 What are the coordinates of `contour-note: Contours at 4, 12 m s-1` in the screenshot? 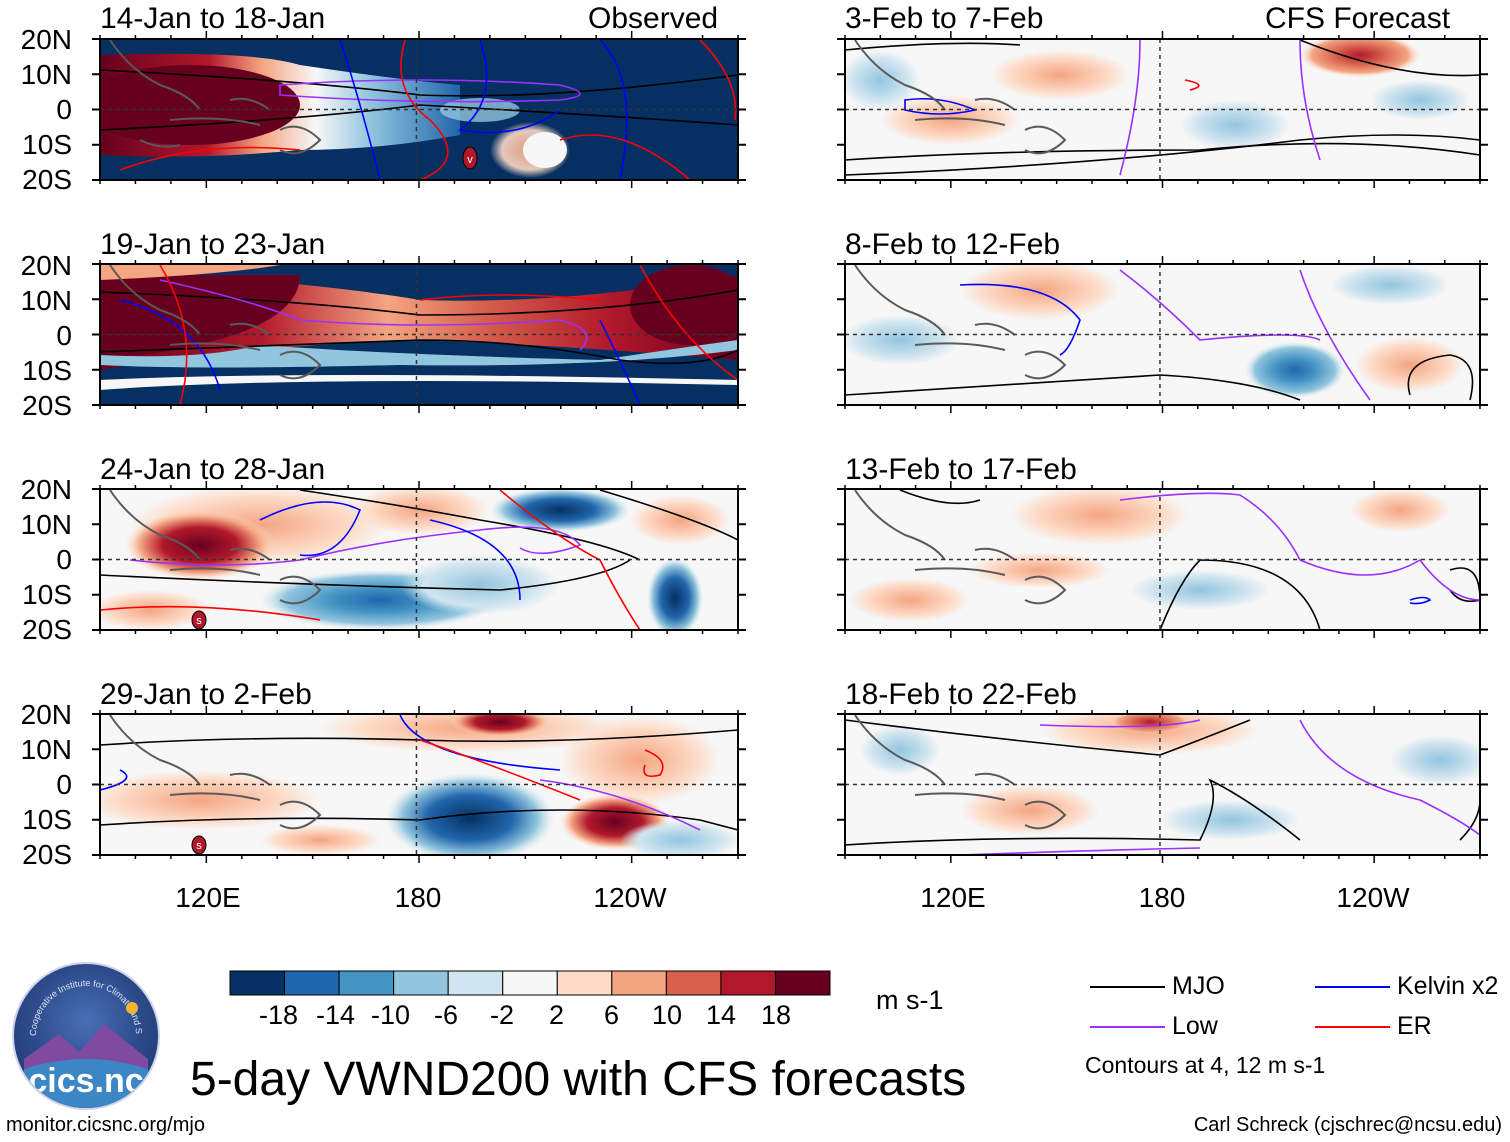 It's located at (1205, 1065).